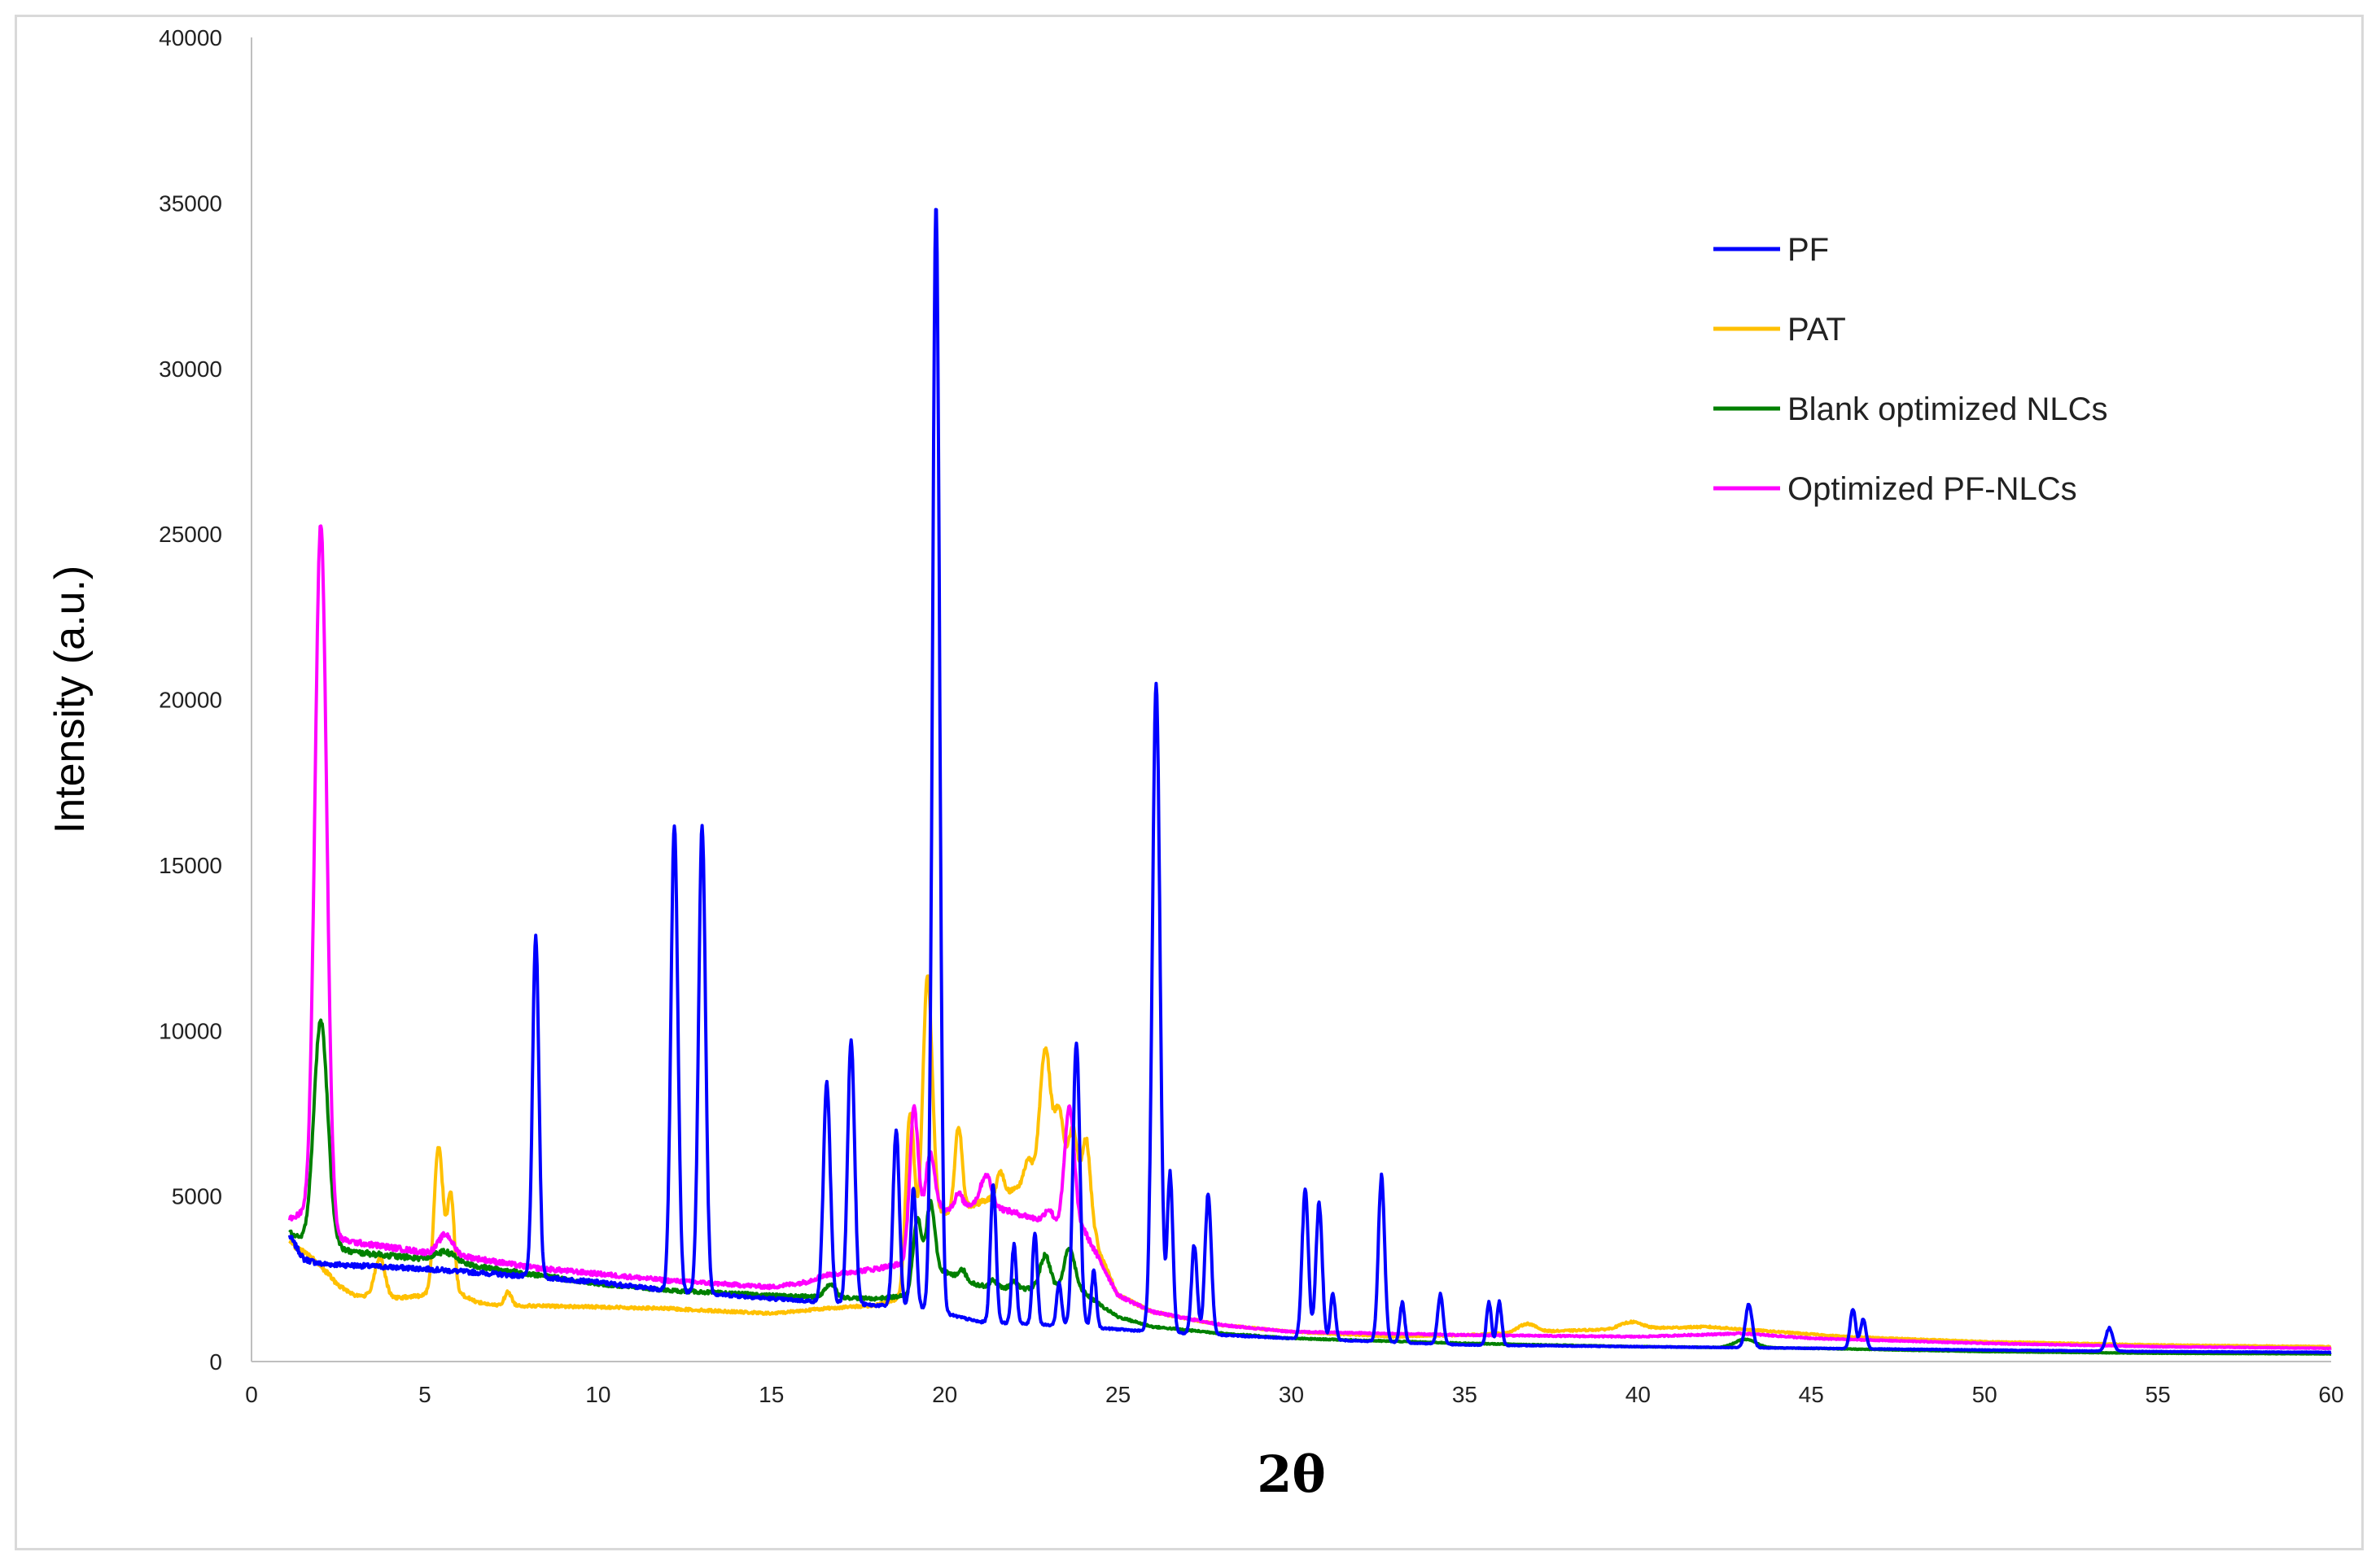 Image resolution: width=2380 pixels, height=1565 pixels. Describe the element at coordinates (190, 203) in the screenshot. I see `y-tick-label: 35000` at that location.